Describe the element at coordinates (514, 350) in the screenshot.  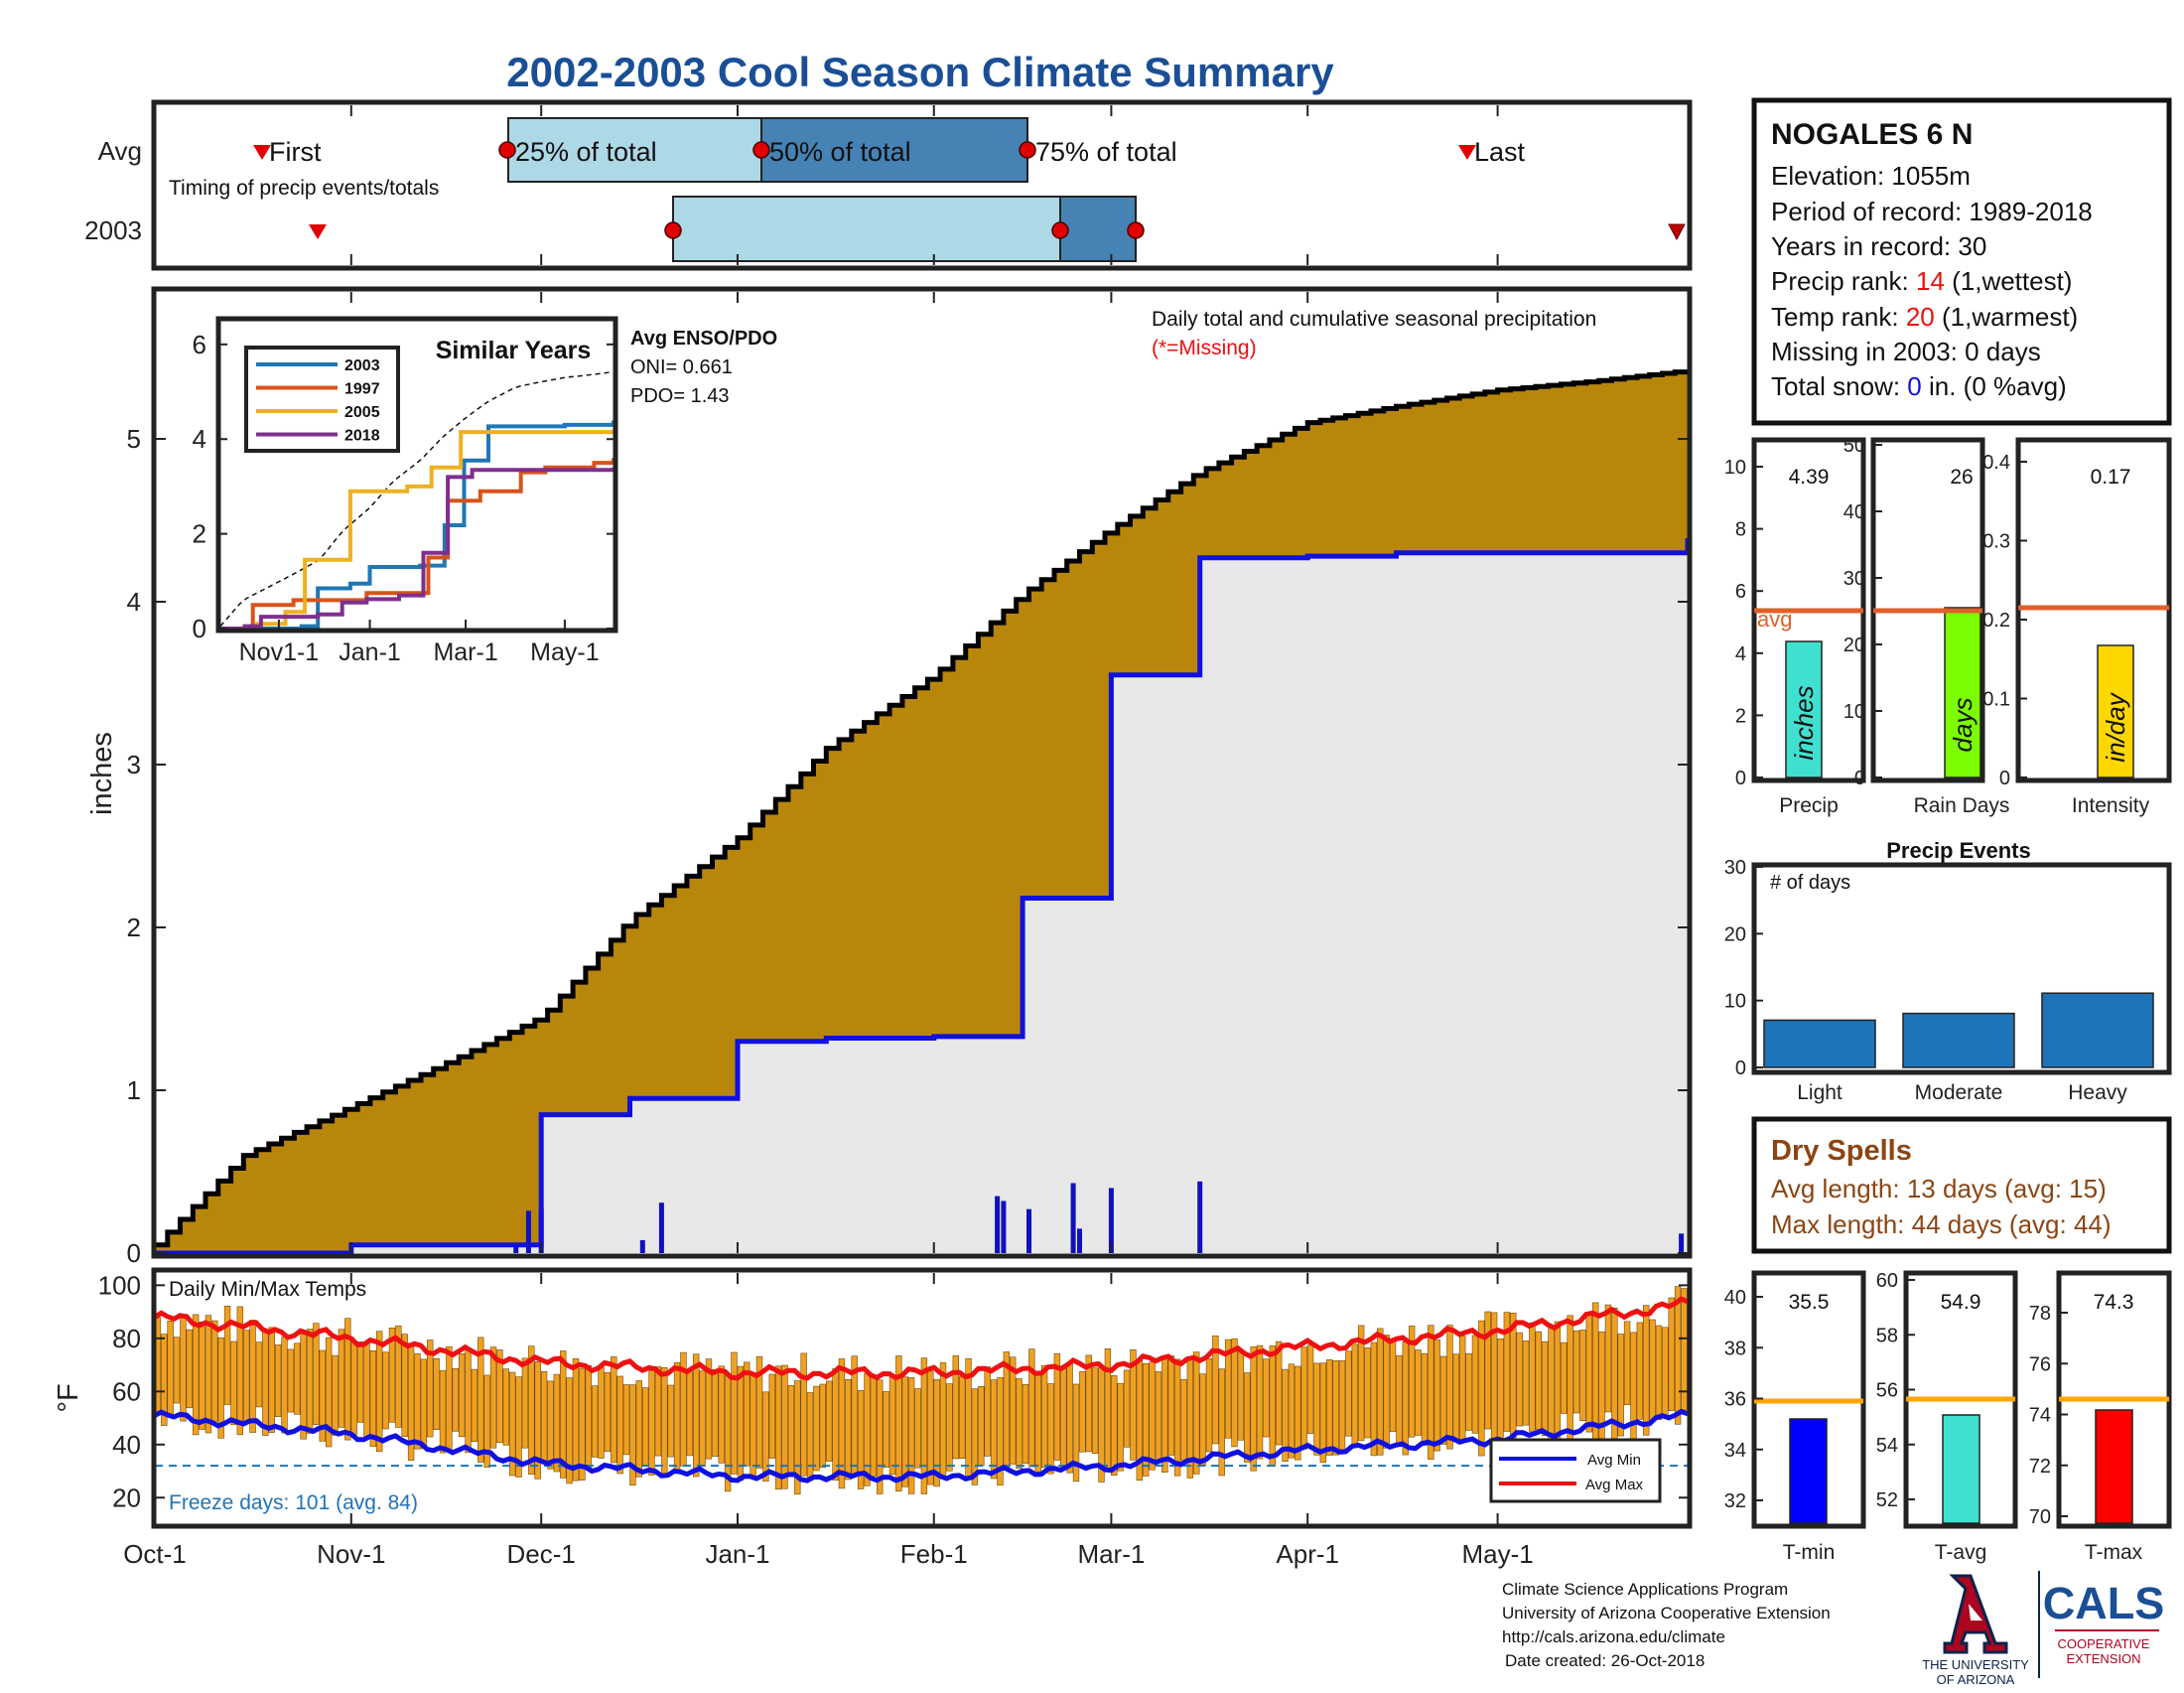
I see `inset-title: Similar Years` at that location.